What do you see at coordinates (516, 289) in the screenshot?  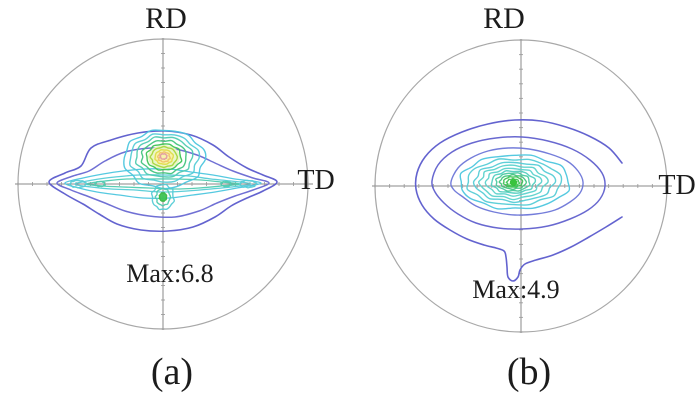 I see `max-annotation-b: Max:4.9` at bounding box center [516, 289].